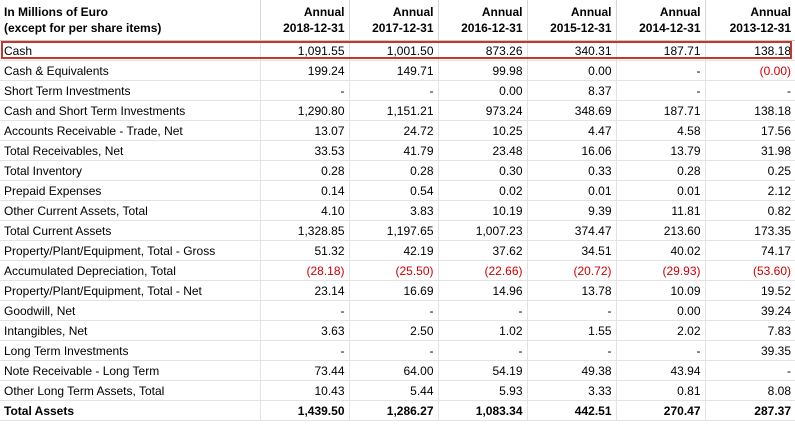 The height and width of the screenshot is (425, 795). I want to click on row-label: Short Term Investments, so click(130, 90).